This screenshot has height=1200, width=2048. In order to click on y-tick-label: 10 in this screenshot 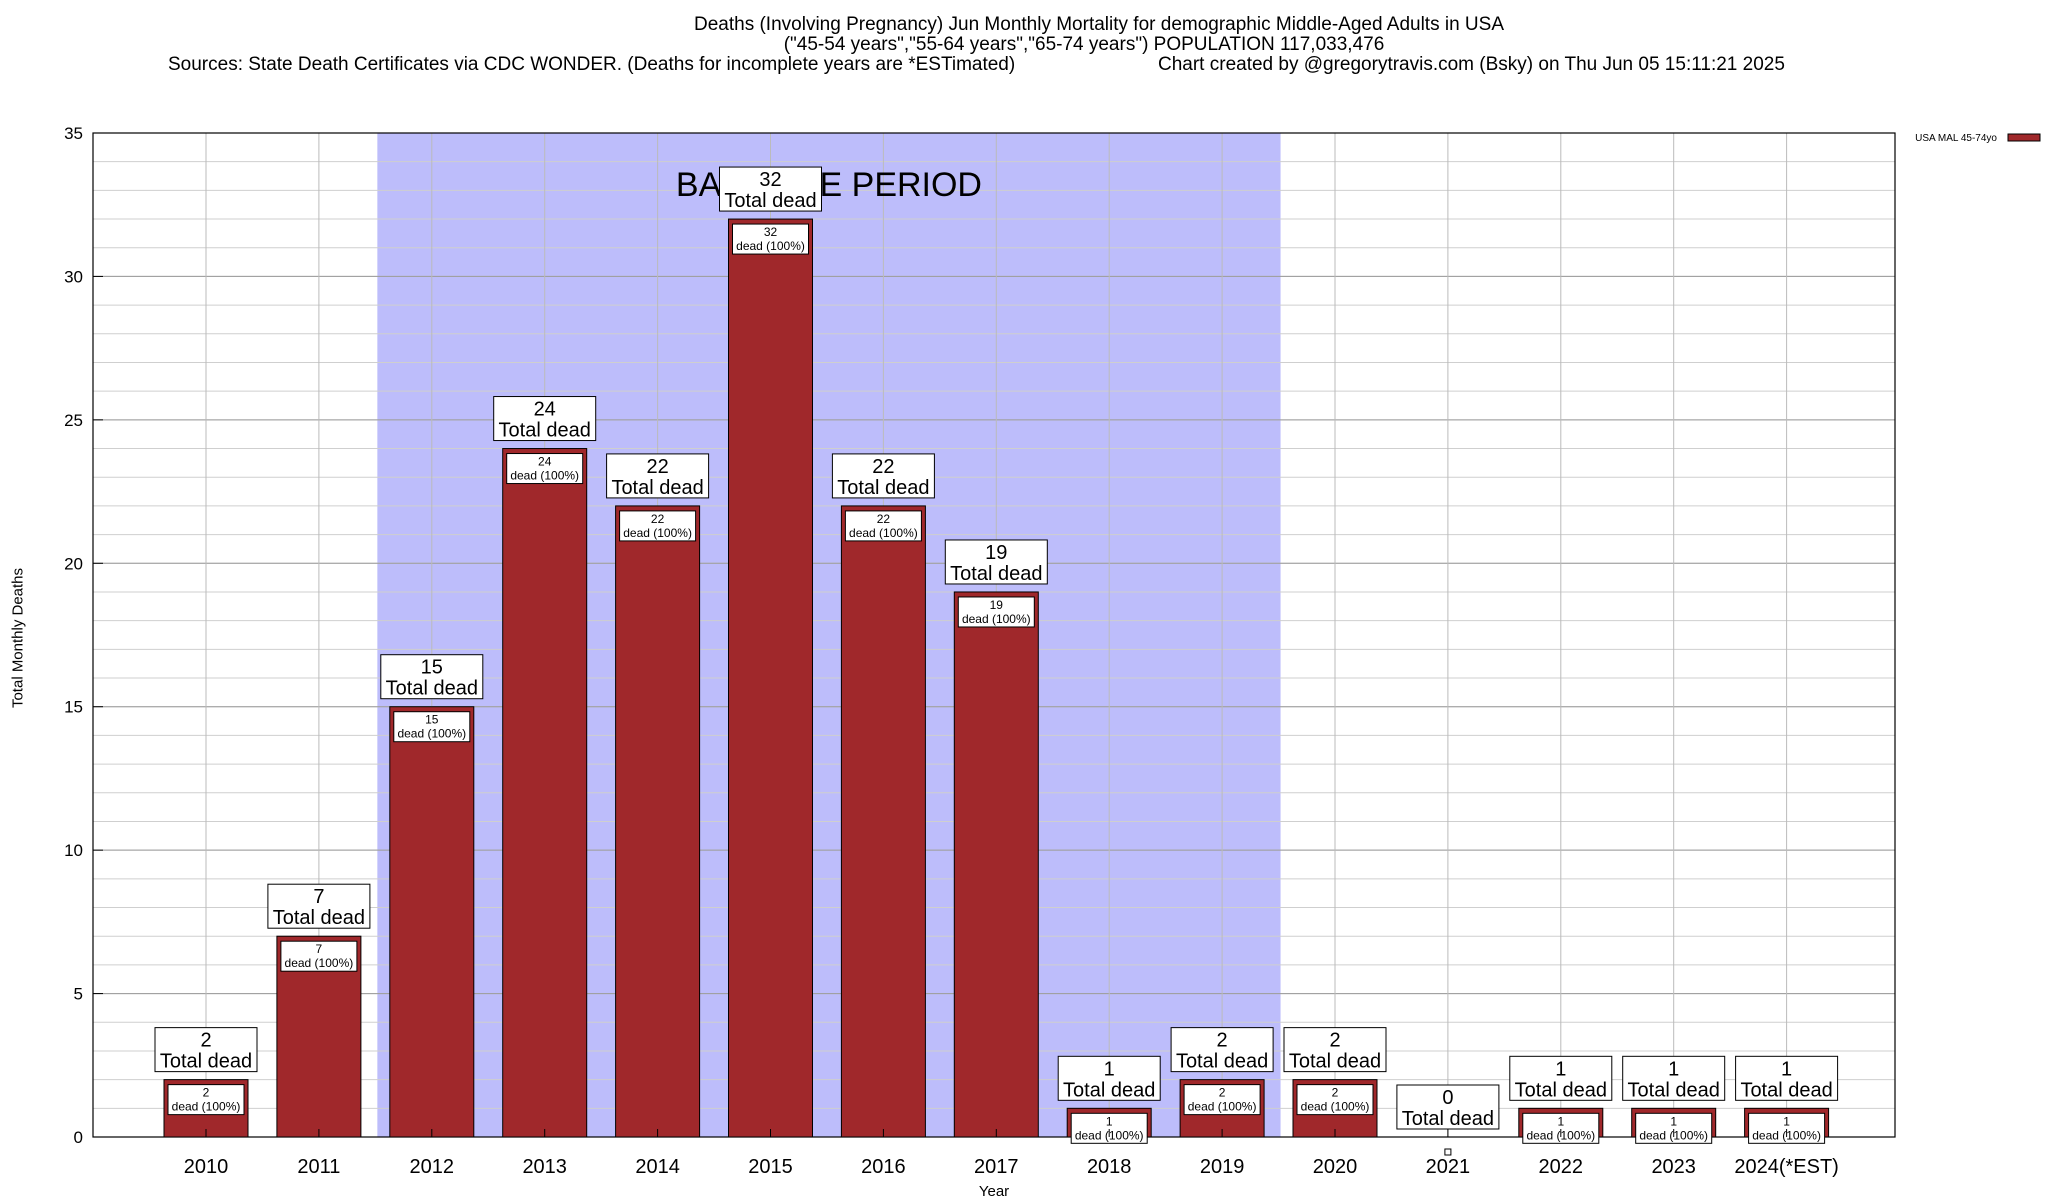, I will do `click(73, 850)`.